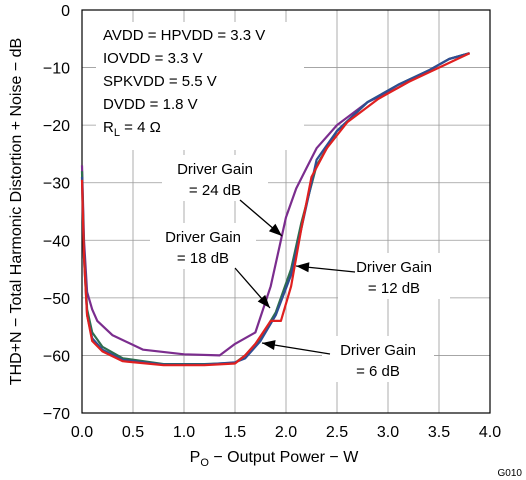  Describe the element at coordinates (150, 104) in the screenshot. I see `condition-line: DVDD = 1.8 V` at that location.